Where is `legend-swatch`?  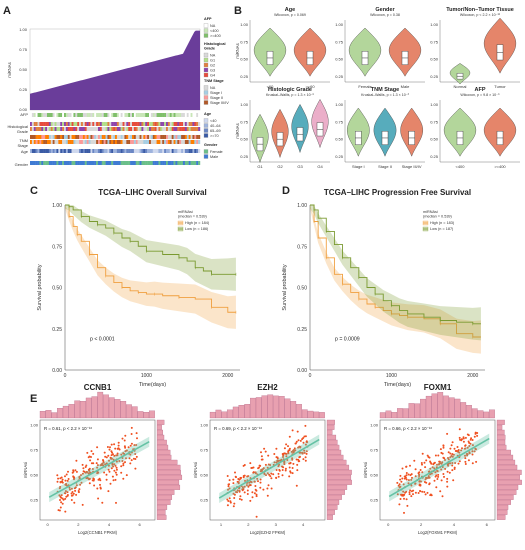 legend-swatch is located at coordinates (206, 102).